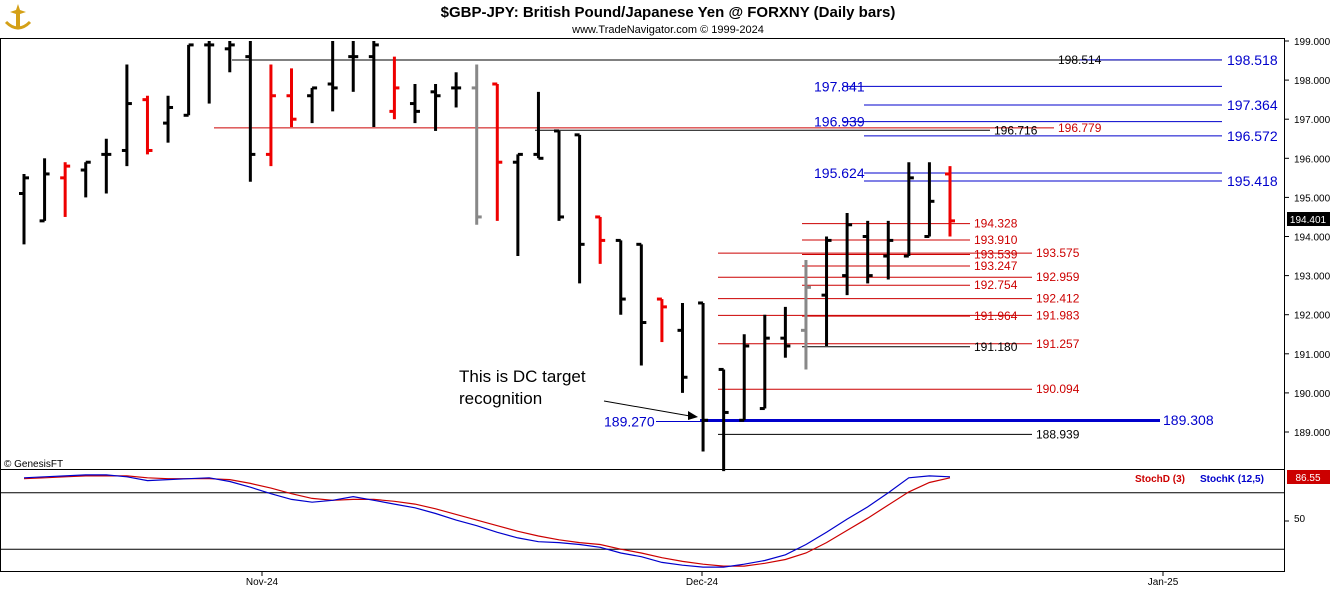 This screenshot has width=1336, height=591. Describe the element at coordinates (262, 582) in the screenshot. I see `x-label-nov: Nov-24` at that location.